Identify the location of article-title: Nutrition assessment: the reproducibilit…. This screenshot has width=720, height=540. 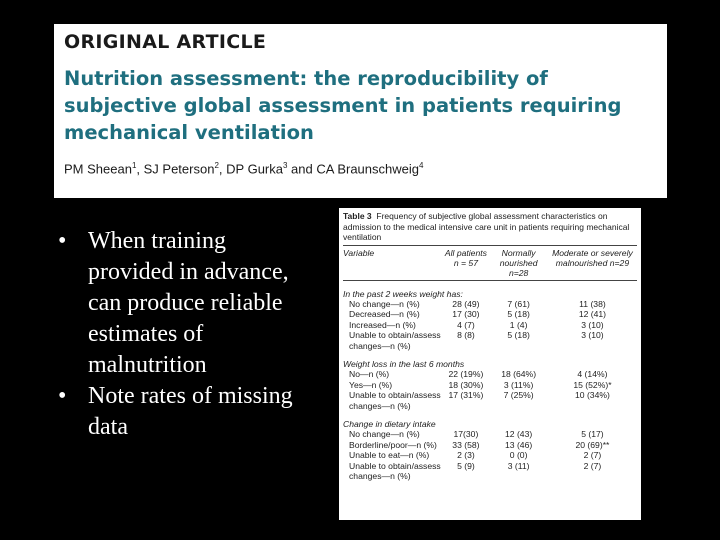
(343, 105).